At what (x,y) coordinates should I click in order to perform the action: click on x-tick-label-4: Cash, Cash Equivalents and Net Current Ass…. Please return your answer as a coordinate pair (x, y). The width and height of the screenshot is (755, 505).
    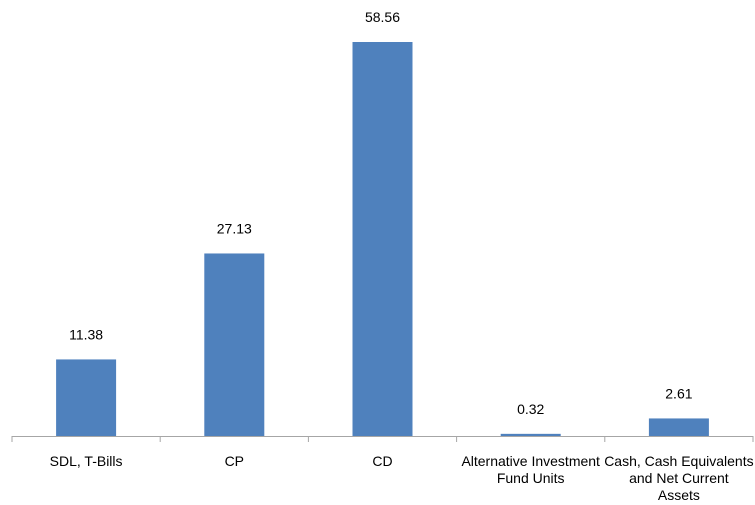
    Looking at the image, I should click on (678, 476).